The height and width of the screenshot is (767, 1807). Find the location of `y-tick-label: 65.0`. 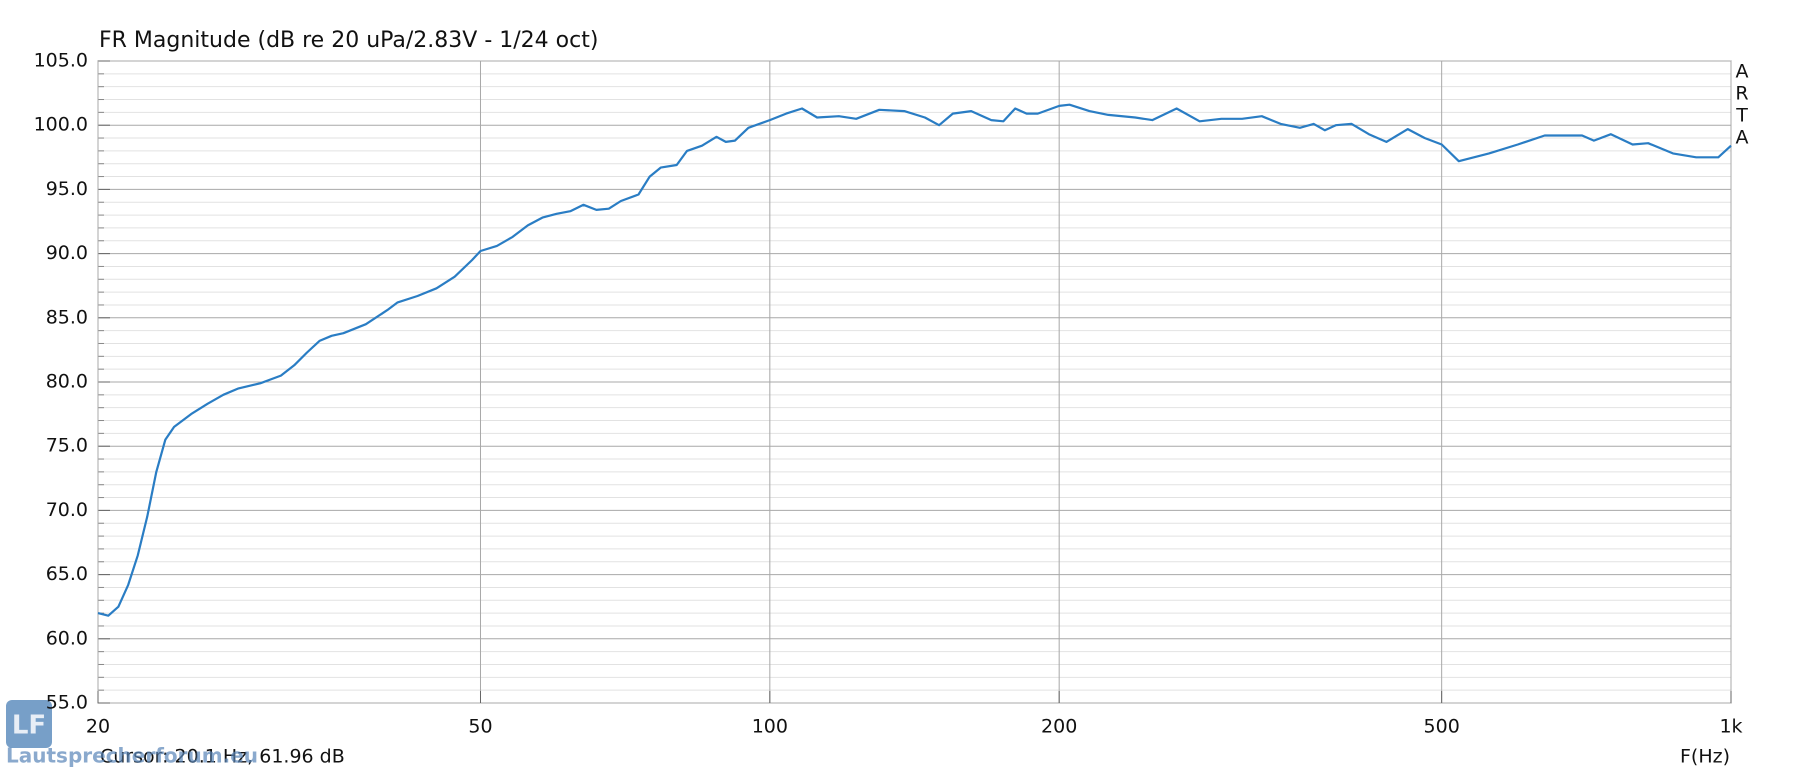

y-tick-label: 65.0 is located at coordinates (67, 574).